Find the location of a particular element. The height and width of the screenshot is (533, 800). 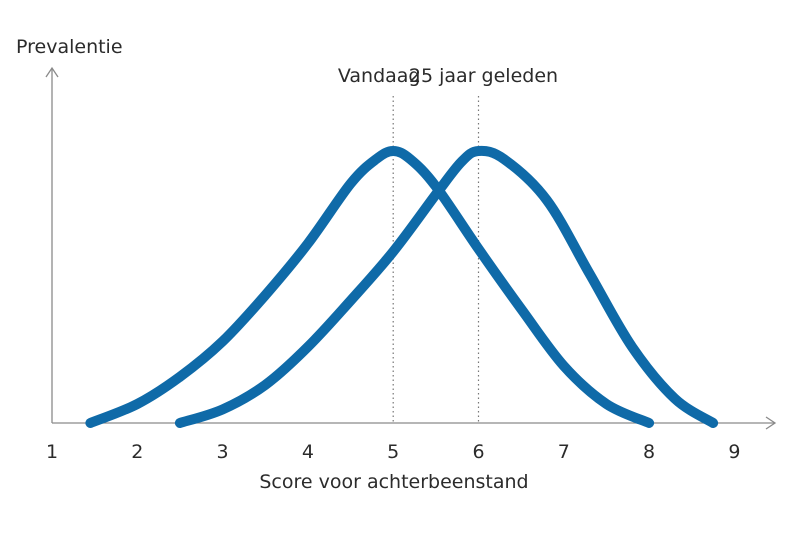

x-tick-label-5: 5 is located at coordinates (393, 452).